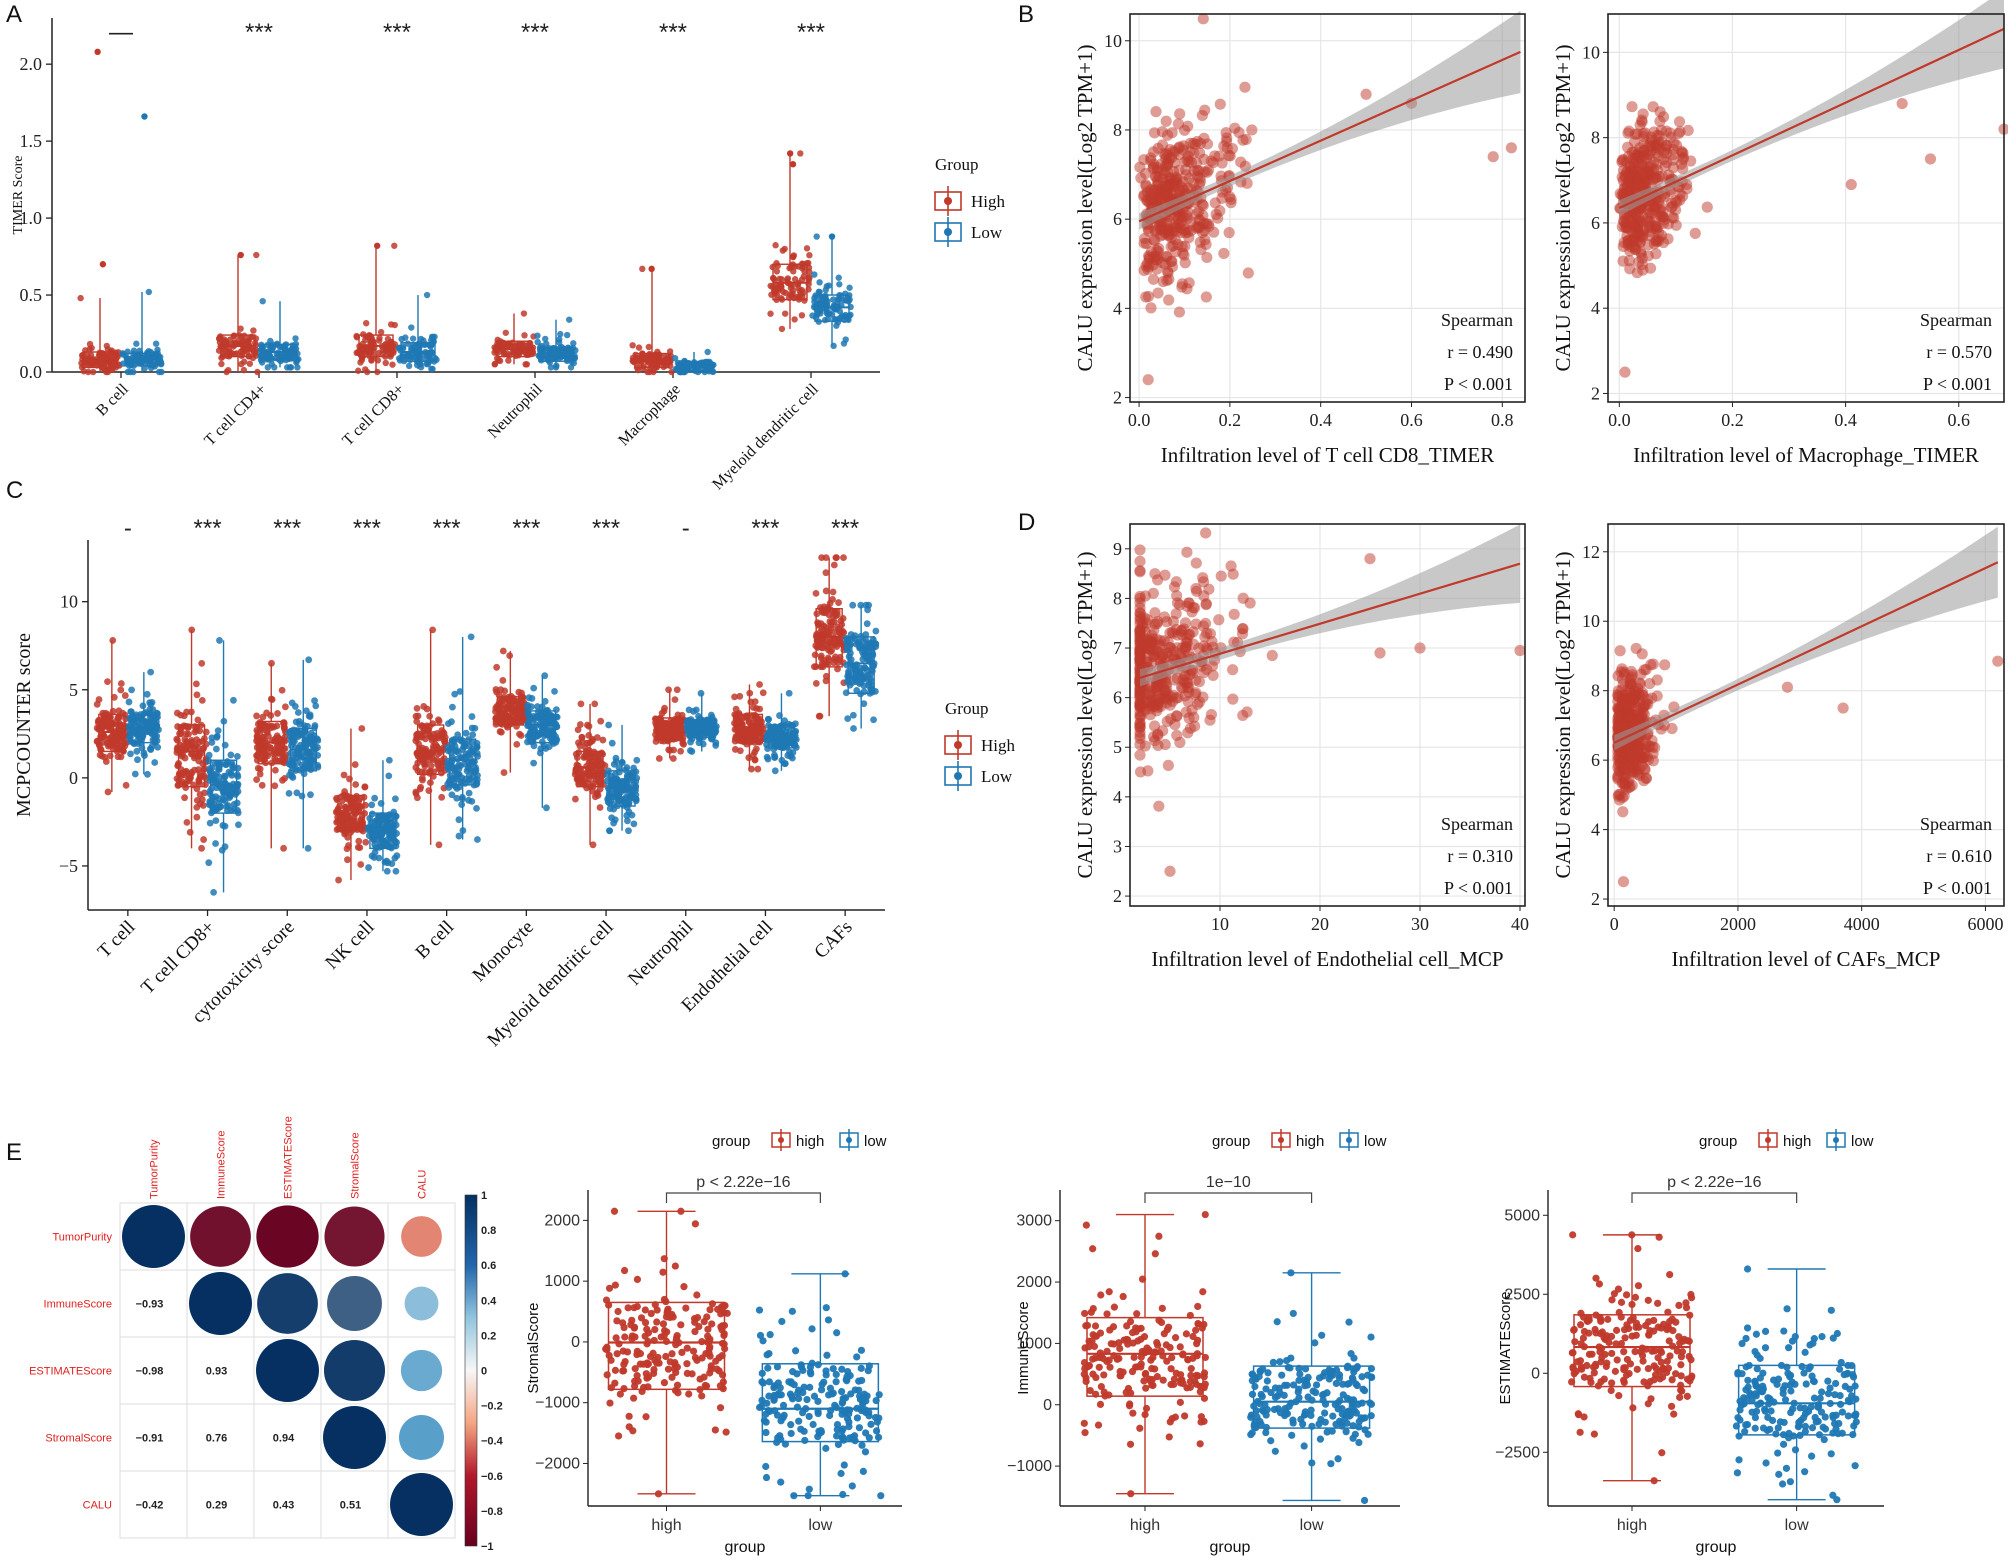 The image size is (2008, 1556). What do you see at coordinates (14, 1152) in the screenshot?
I see `panel-letter-e: E` at bounding box center [14, 1152].